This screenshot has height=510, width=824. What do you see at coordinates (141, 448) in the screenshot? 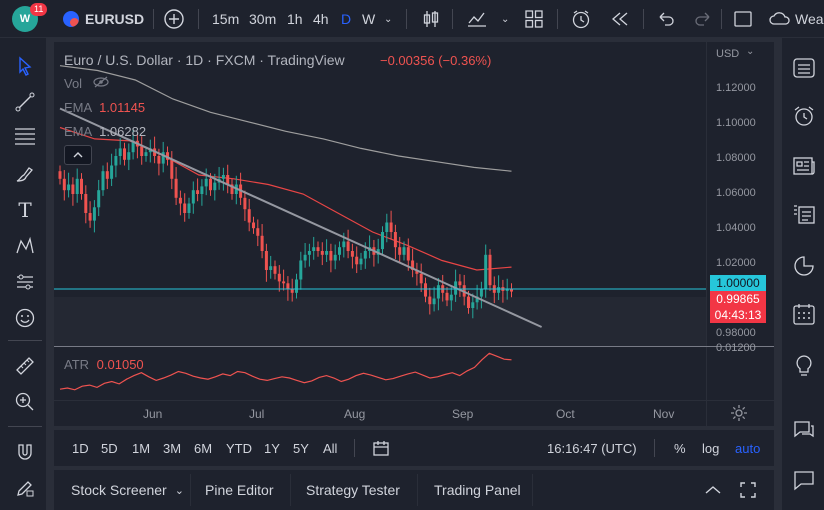
I see `range-1m: 1M` at bounding box center [141, 448].